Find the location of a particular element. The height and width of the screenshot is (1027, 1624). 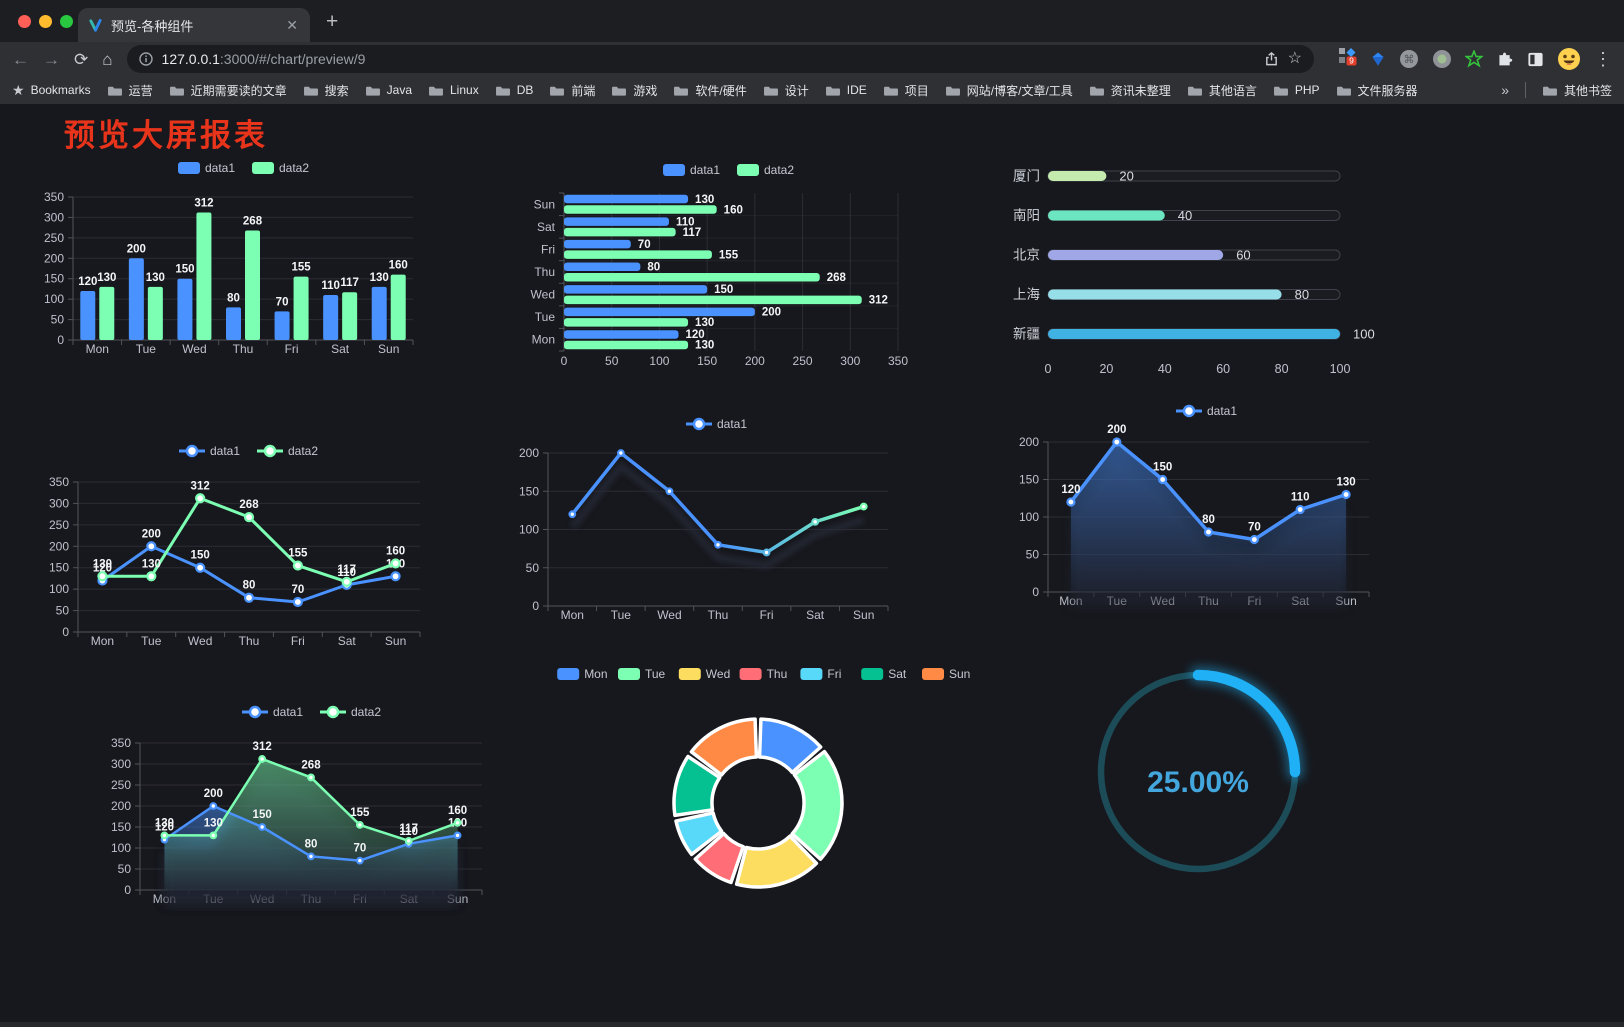

progress-bar-厦门 is located at coordinates (1077, 176).